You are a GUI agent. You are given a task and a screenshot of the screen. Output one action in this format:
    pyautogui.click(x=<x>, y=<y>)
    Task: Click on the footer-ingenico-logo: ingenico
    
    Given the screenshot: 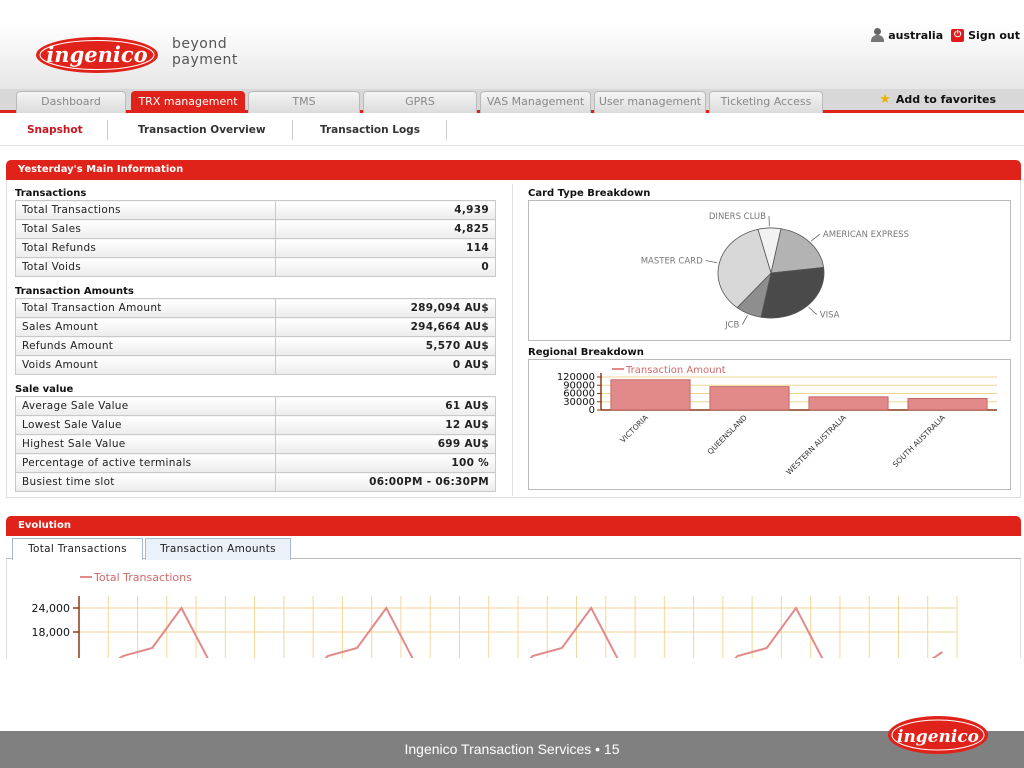 What is the action you would take?
    pyautogui.click(x=938, y=735)
    